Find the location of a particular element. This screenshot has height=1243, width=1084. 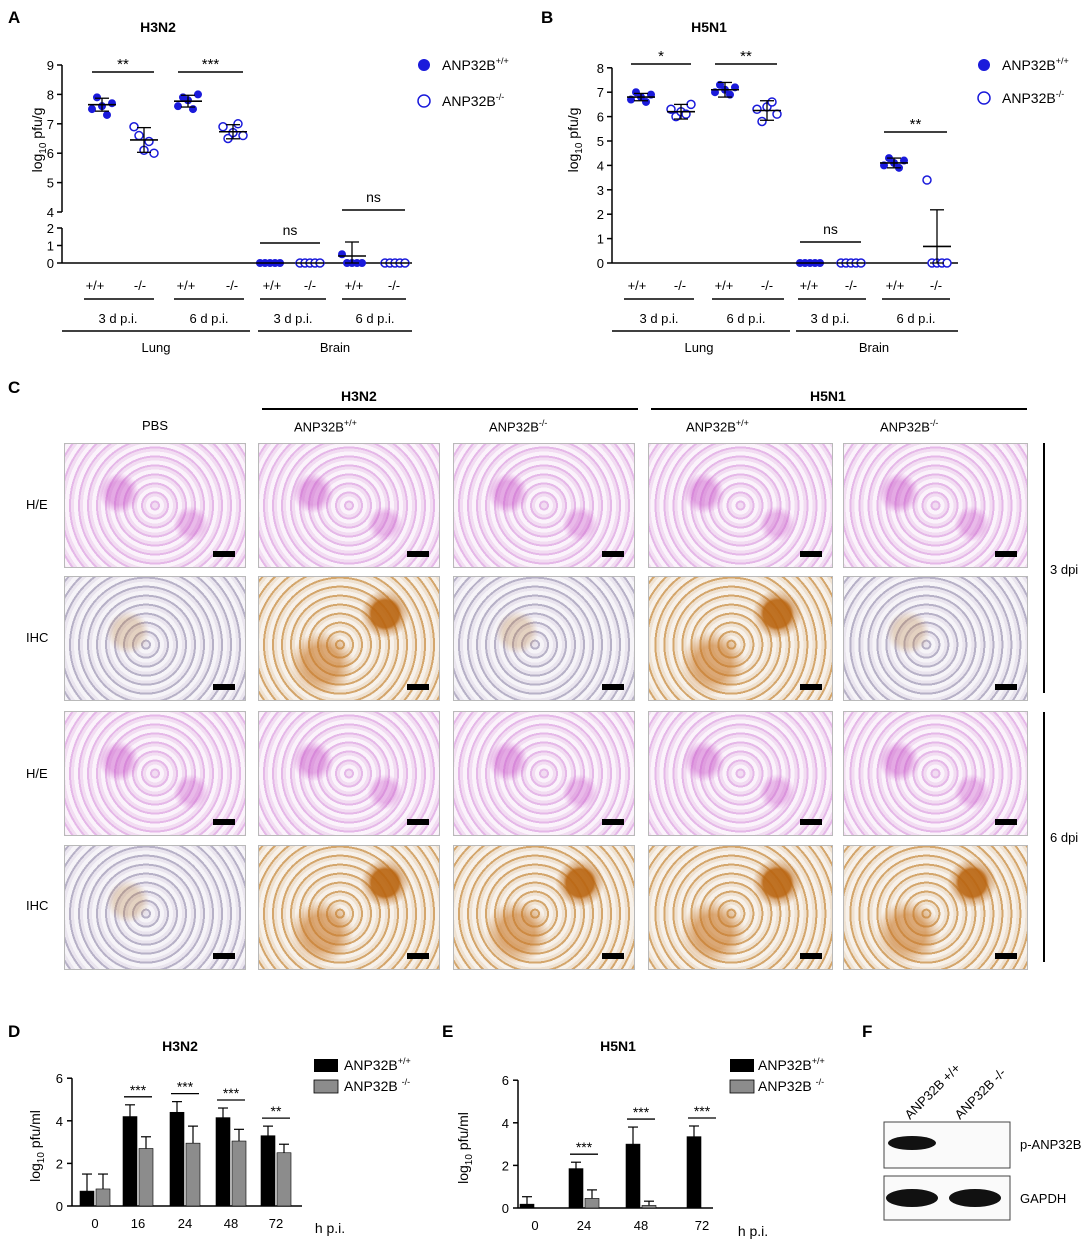

micrograph-he-6dpi-h3n2-ko is located at coordinates (544, 773).